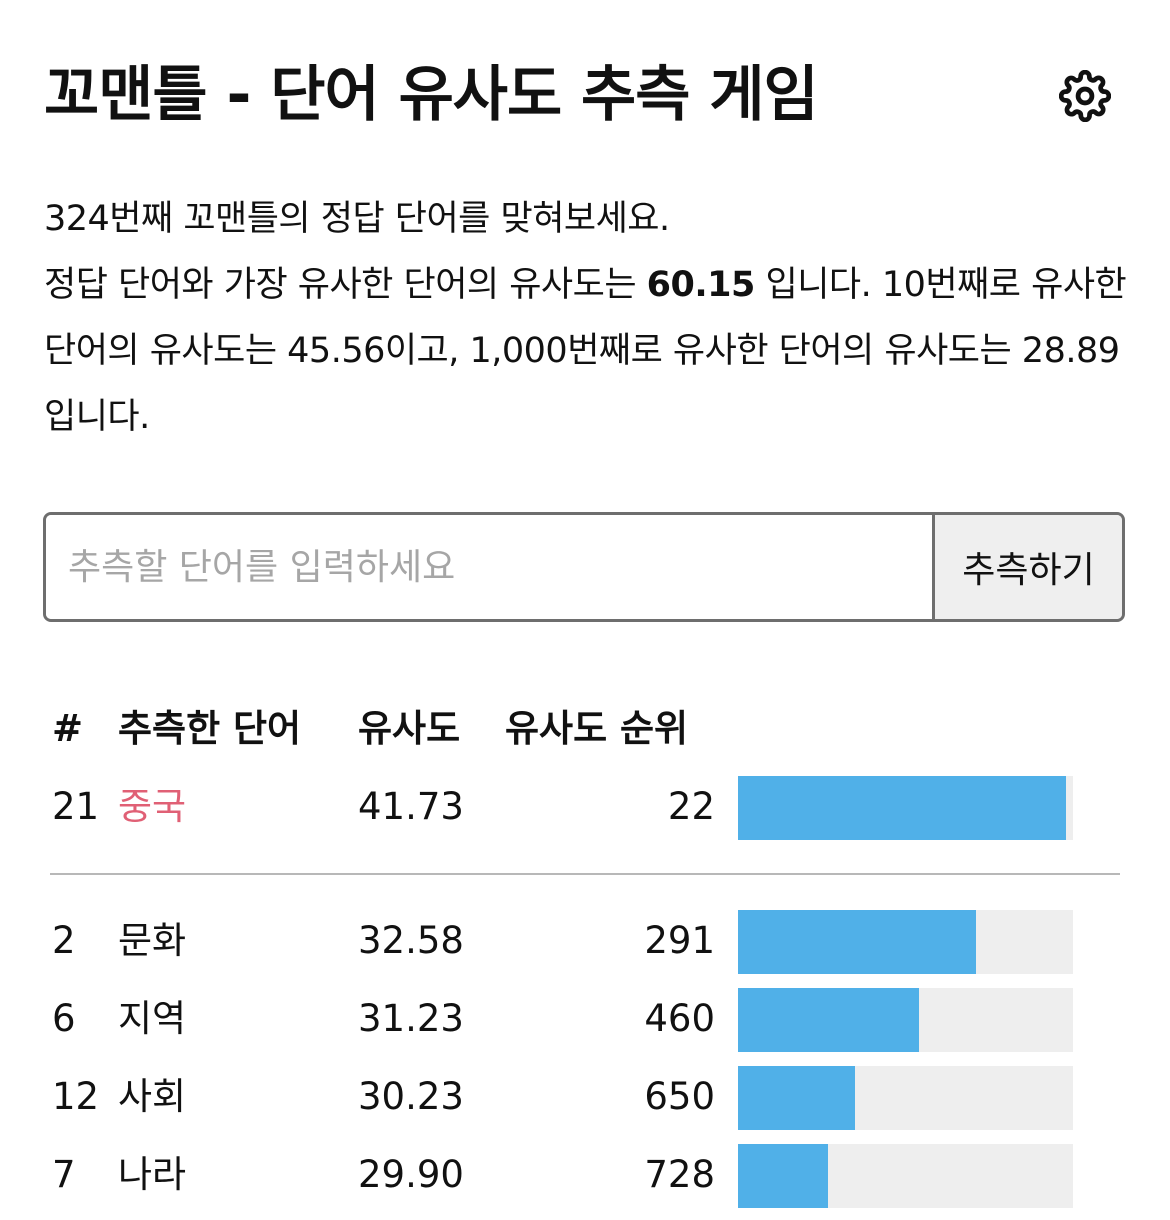  Describe the element at coordinates (210, 728) in the screenshot. I see `header-word: 추측한 단어` at that location.